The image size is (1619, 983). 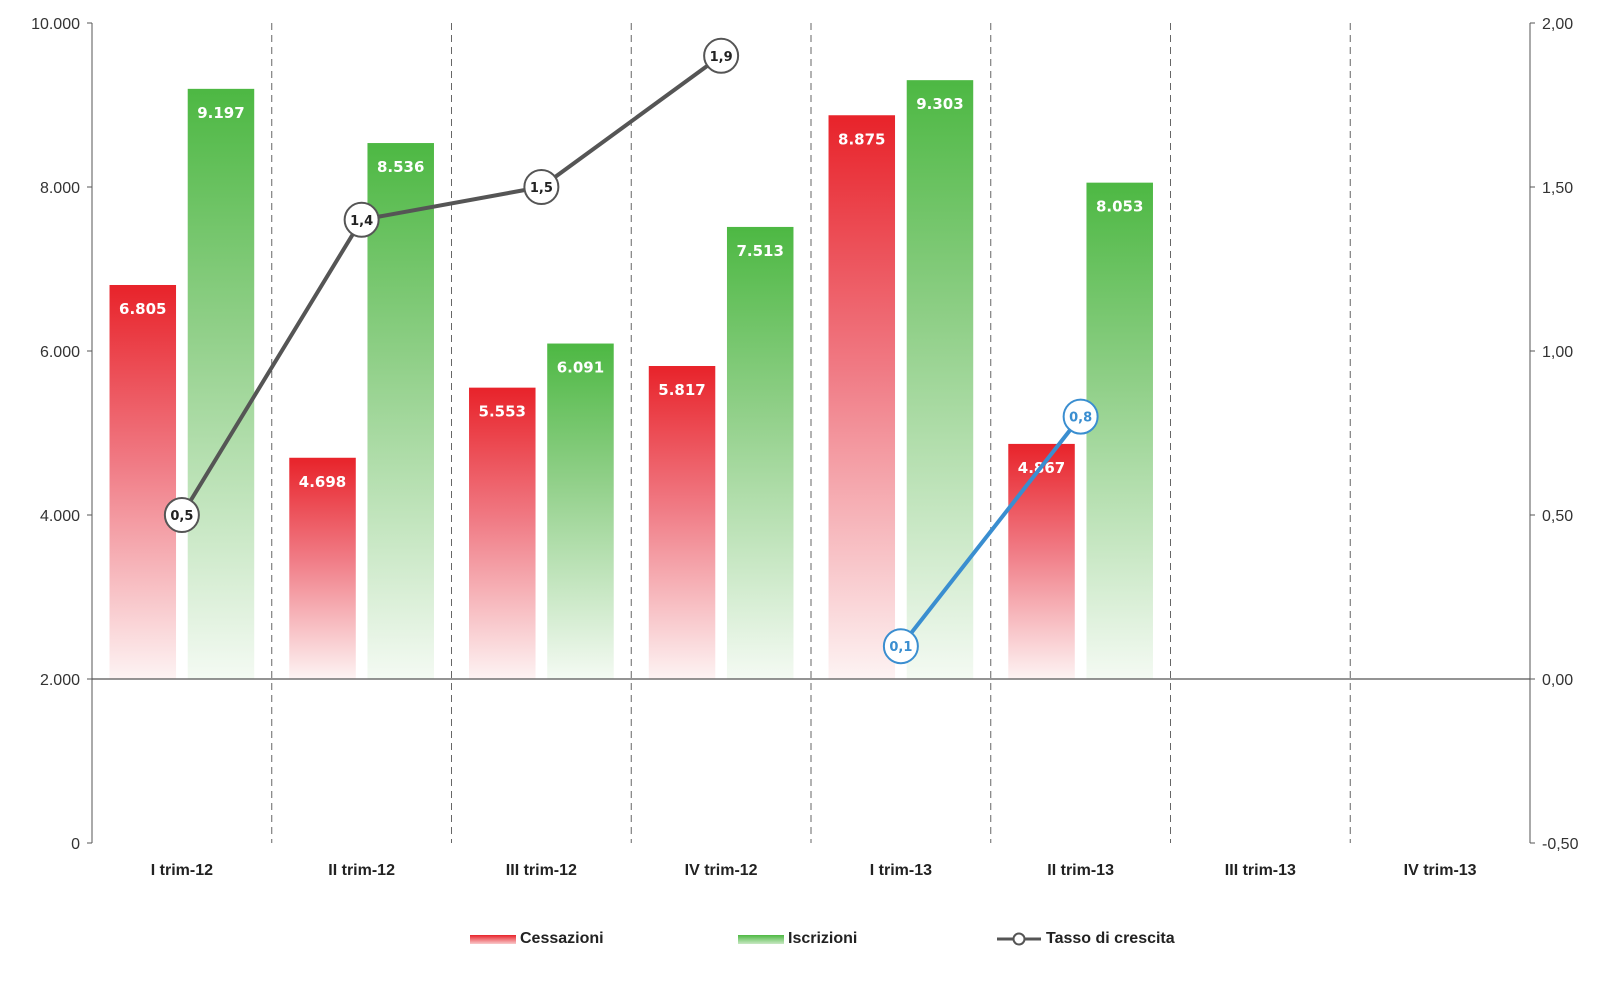 What do you see at coordinates (1080, 870) in the screenshot?
I see `x-category-label: II trim-13` at bounding box center [1080, 870].